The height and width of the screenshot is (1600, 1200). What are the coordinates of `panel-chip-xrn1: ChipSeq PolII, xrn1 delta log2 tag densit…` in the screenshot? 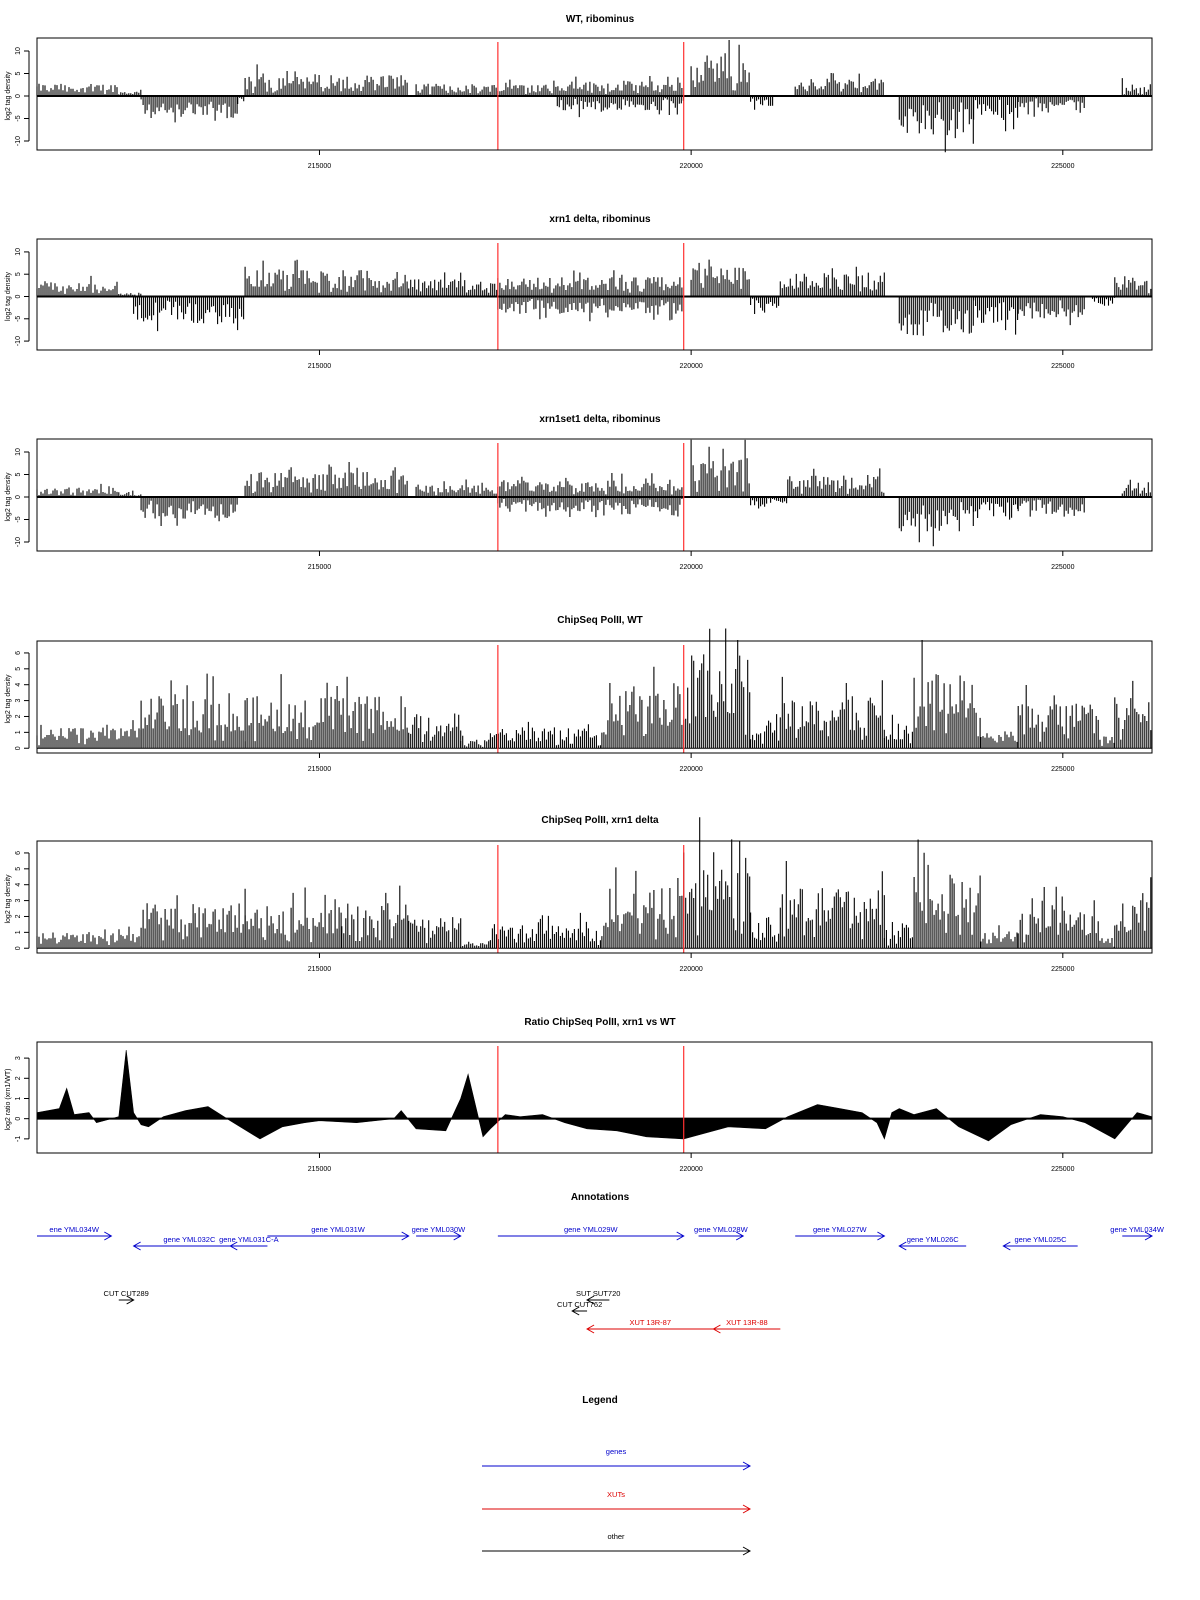 It's located at (579, 894).